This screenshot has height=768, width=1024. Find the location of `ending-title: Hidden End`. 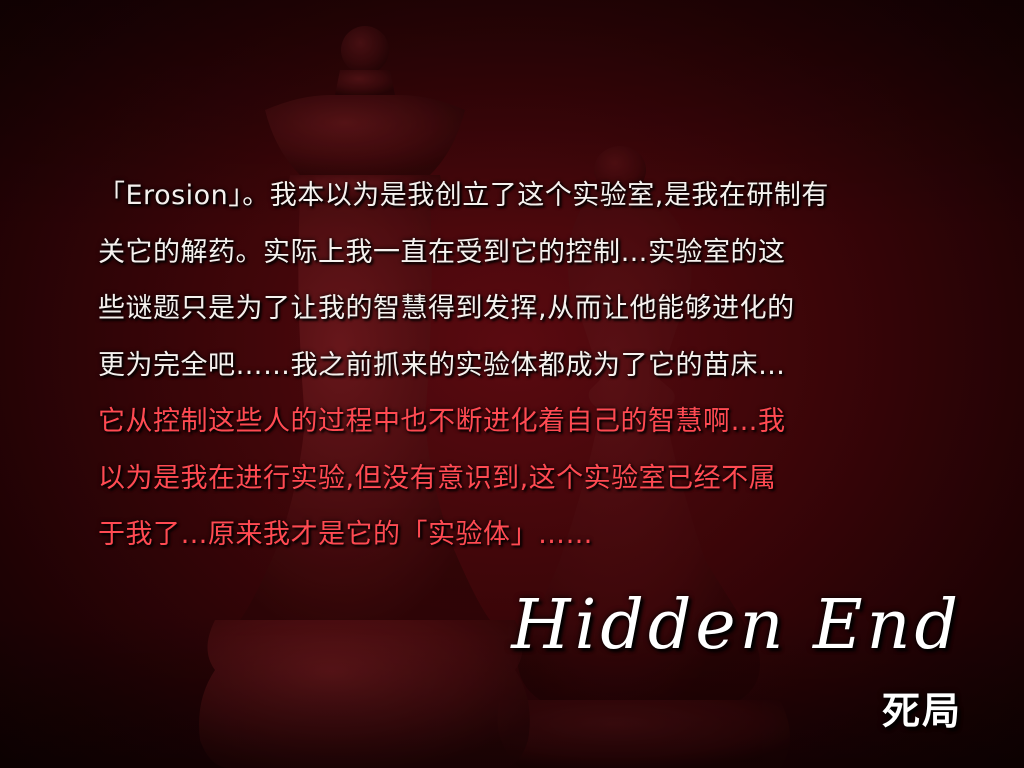

ending-title: Hidden End is located at coordinates (736, 625).